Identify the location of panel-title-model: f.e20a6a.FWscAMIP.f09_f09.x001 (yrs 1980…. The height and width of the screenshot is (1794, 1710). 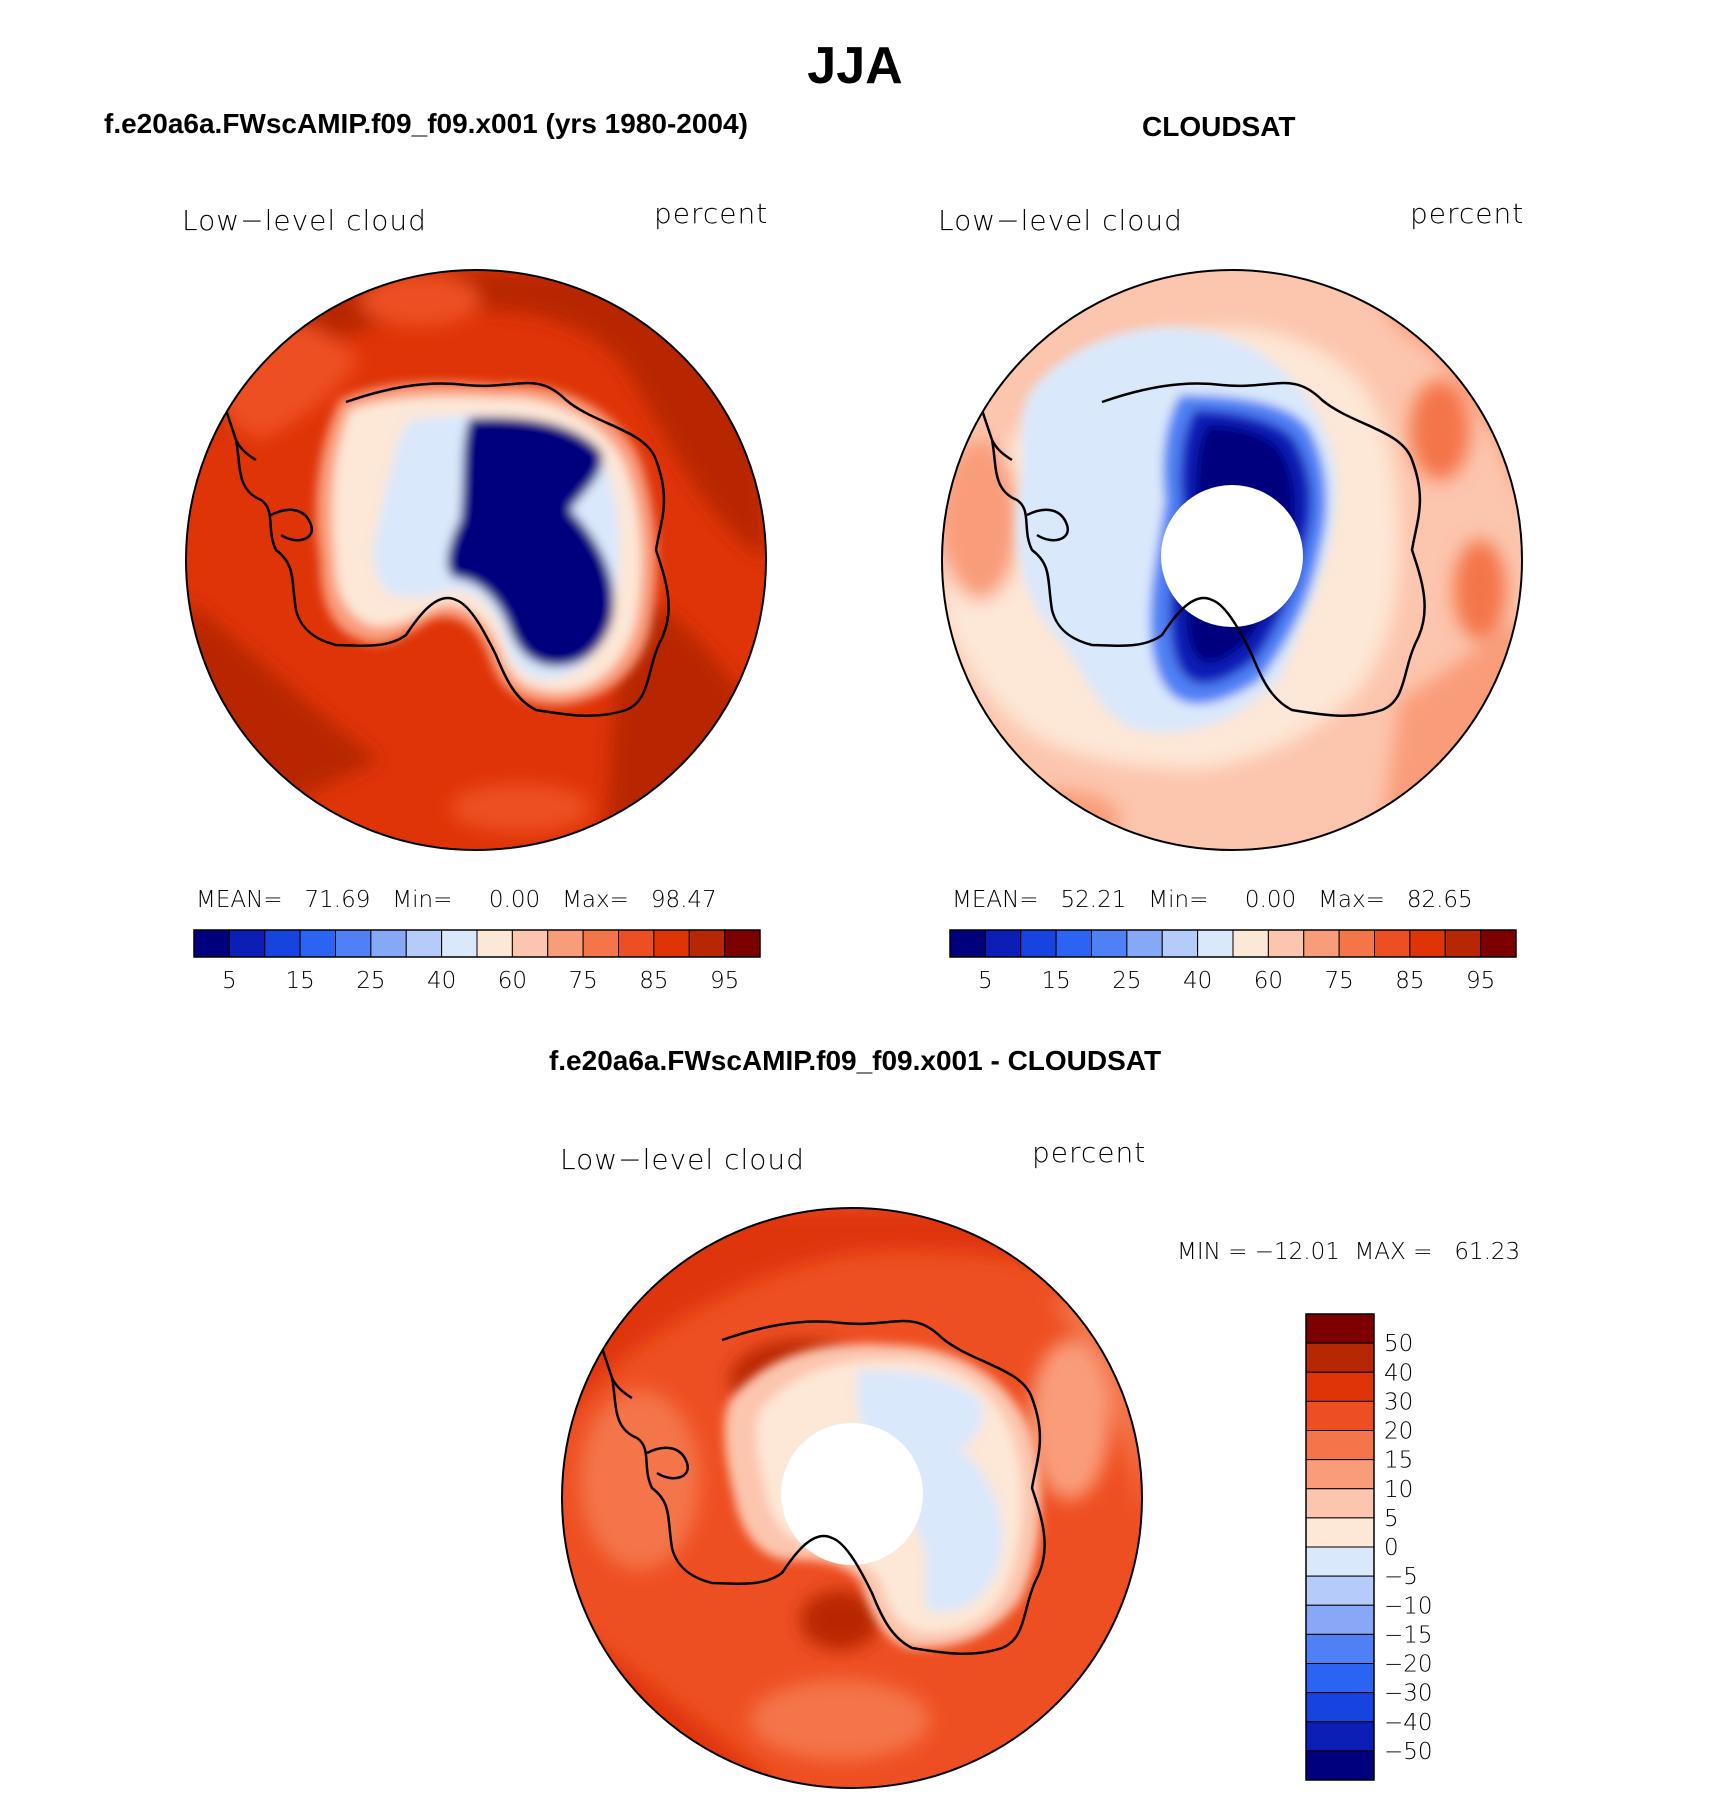
(426, 123).